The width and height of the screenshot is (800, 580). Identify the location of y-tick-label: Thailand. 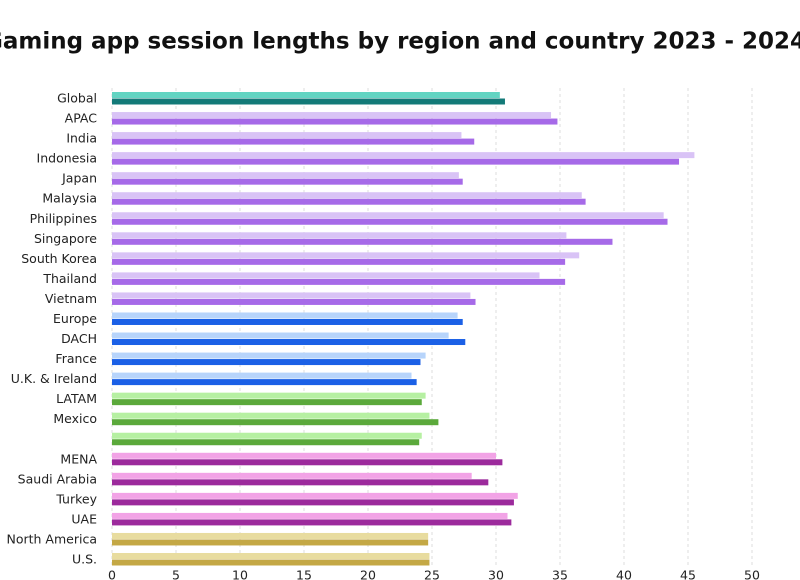
(69, 278).